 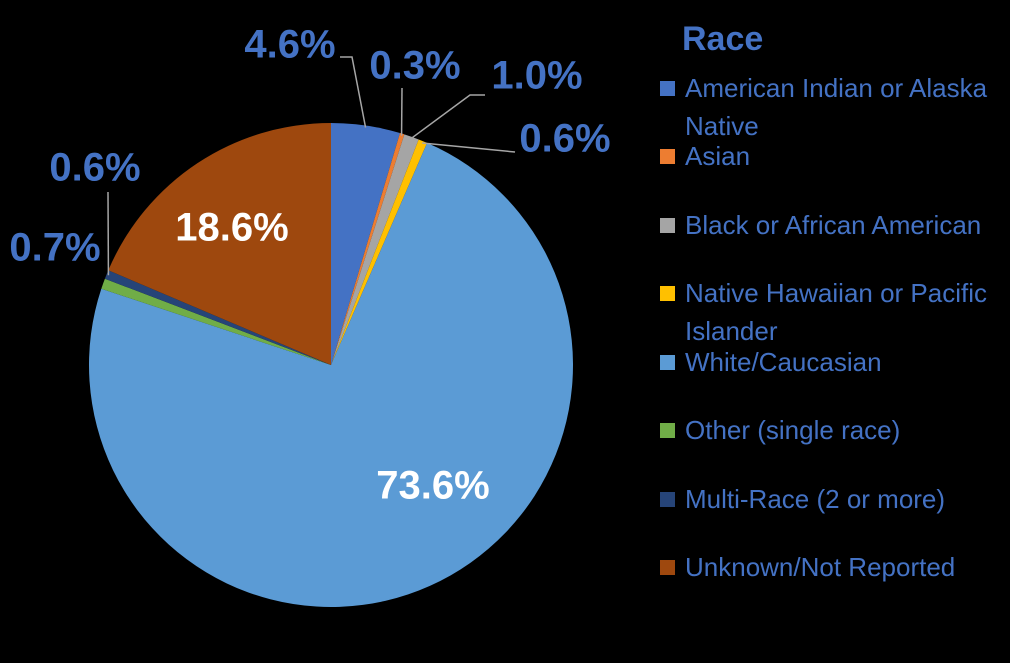 What do you see at coordinates (820, 567) in the screenshot?
I see `legend-label: Unknown/Not Reported` at bounding box center [820, 567].